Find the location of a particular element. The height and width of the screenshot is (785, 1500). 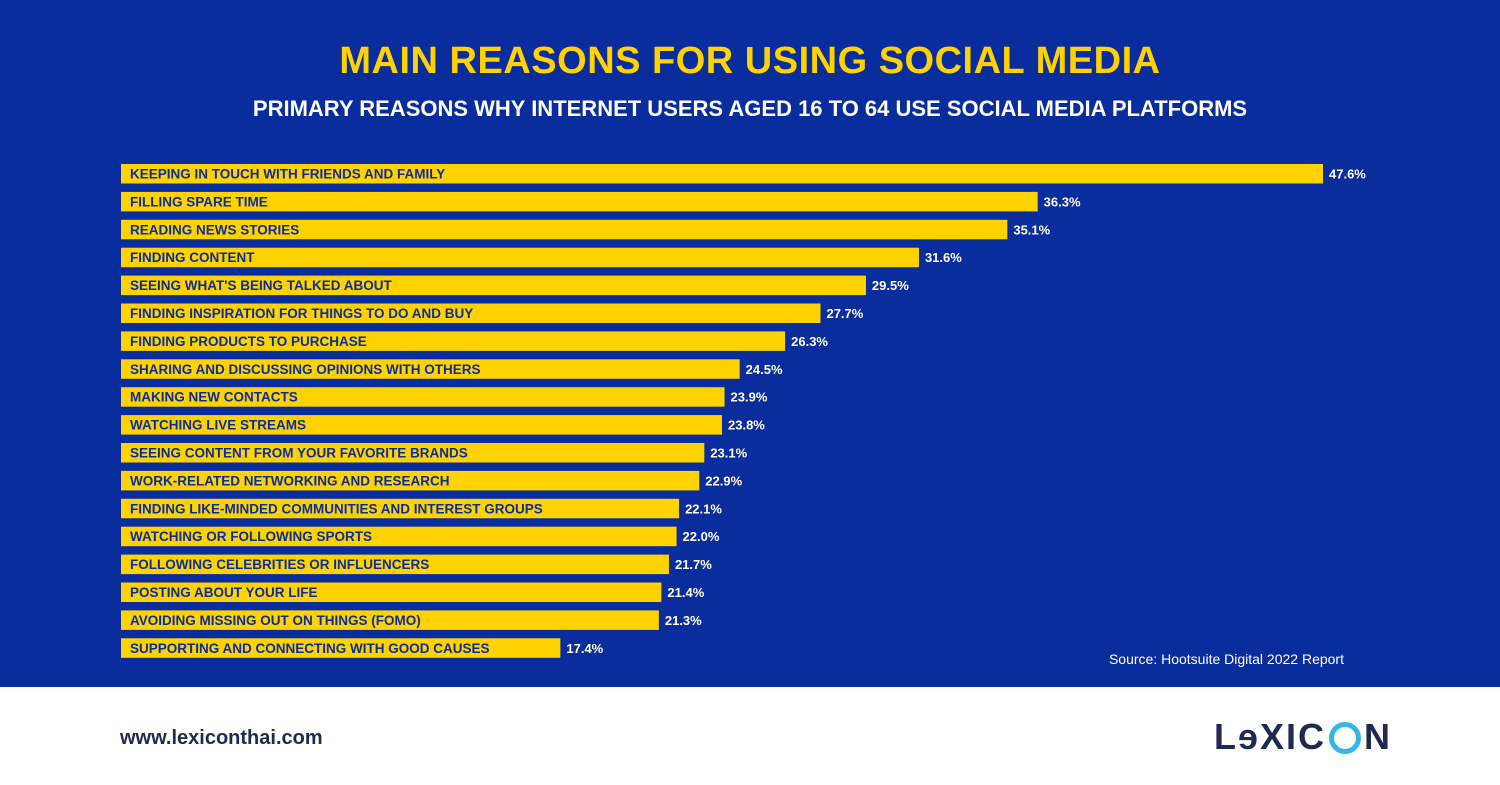

bar-value-label: 22.9% is located at coordinates (723, 480).